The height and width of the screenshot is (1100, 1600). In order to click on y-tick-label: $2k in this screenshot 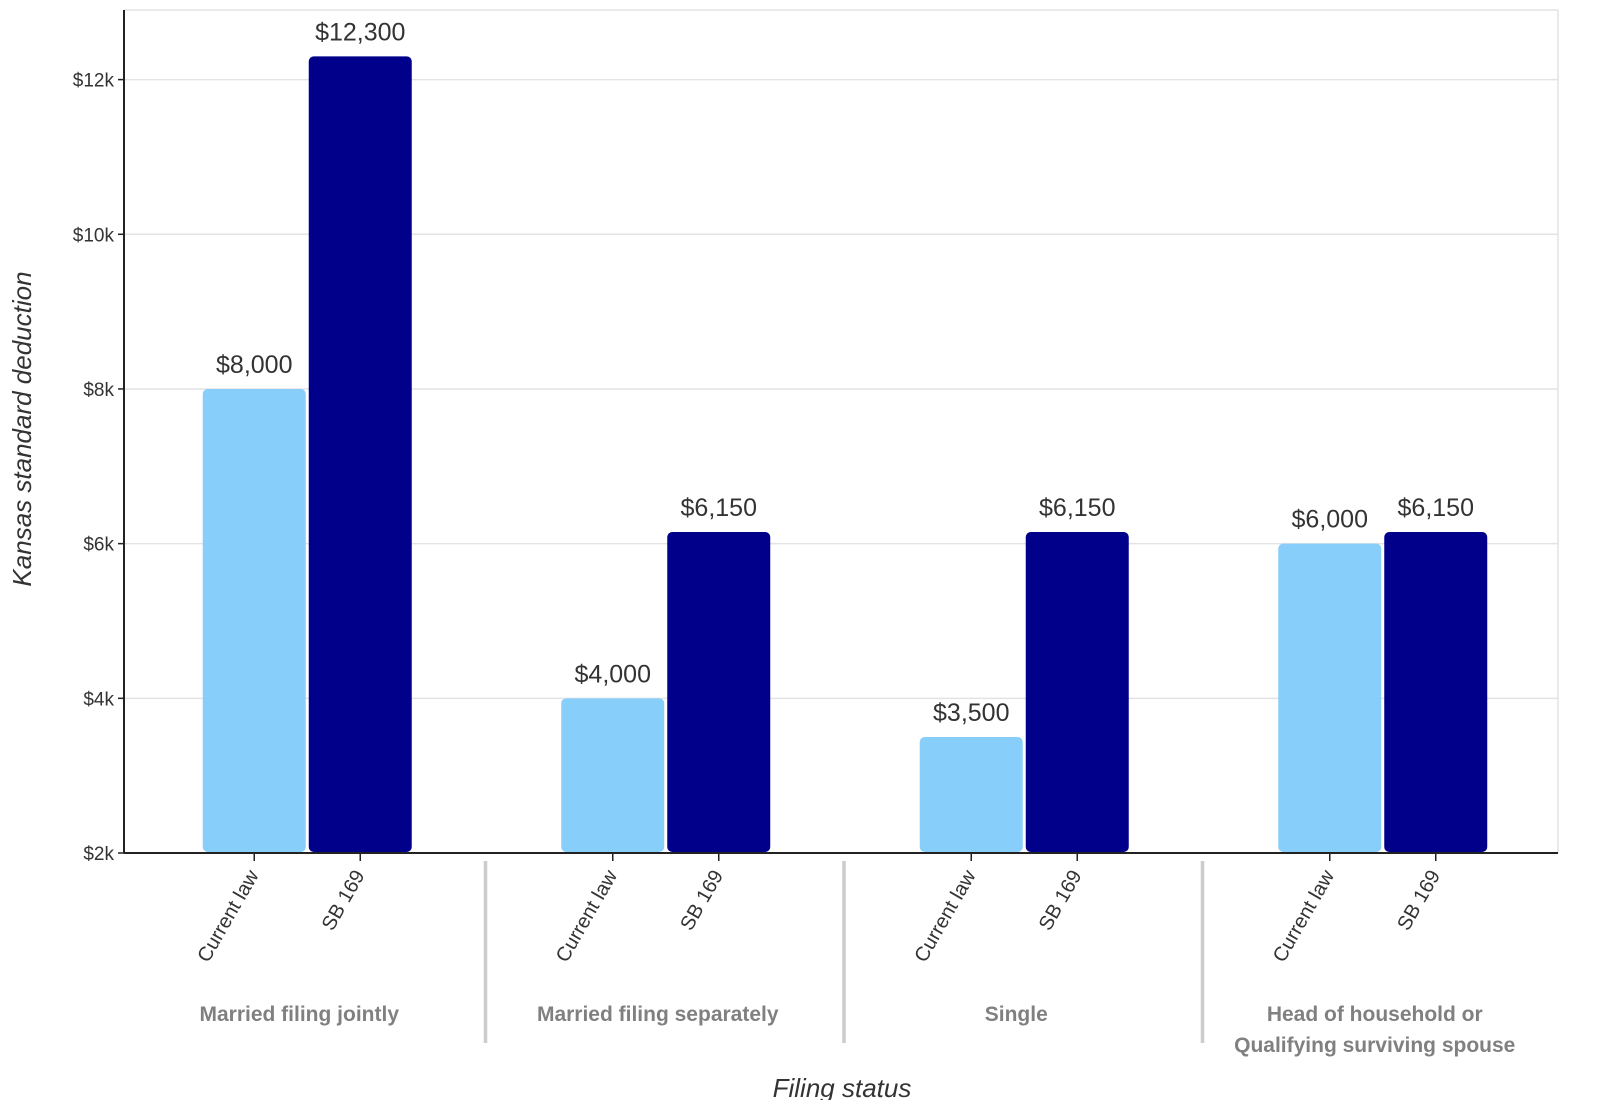, I will do `click(98, 854)`.